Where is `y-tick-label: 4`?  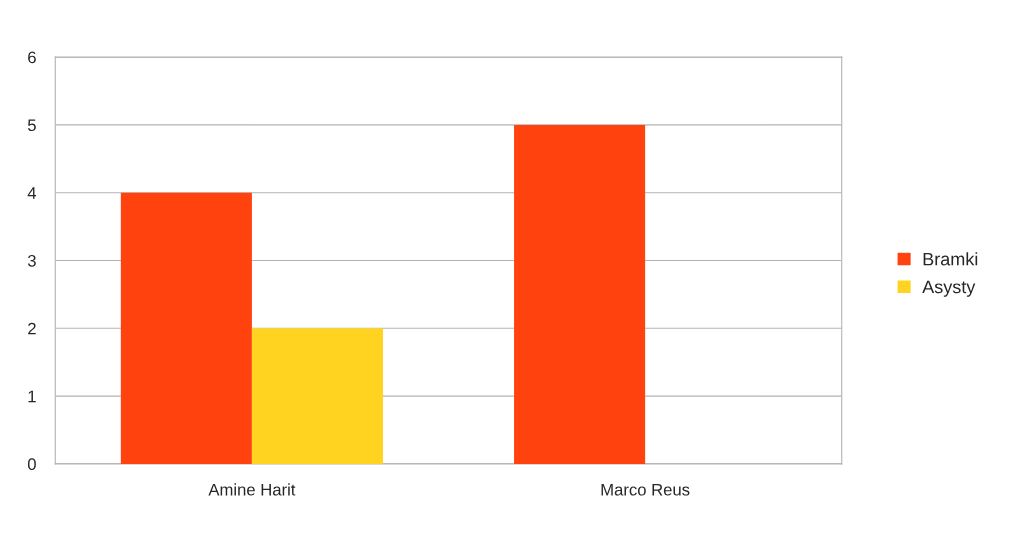 y-tick-label: 4 is located at coordinates (32, 193).